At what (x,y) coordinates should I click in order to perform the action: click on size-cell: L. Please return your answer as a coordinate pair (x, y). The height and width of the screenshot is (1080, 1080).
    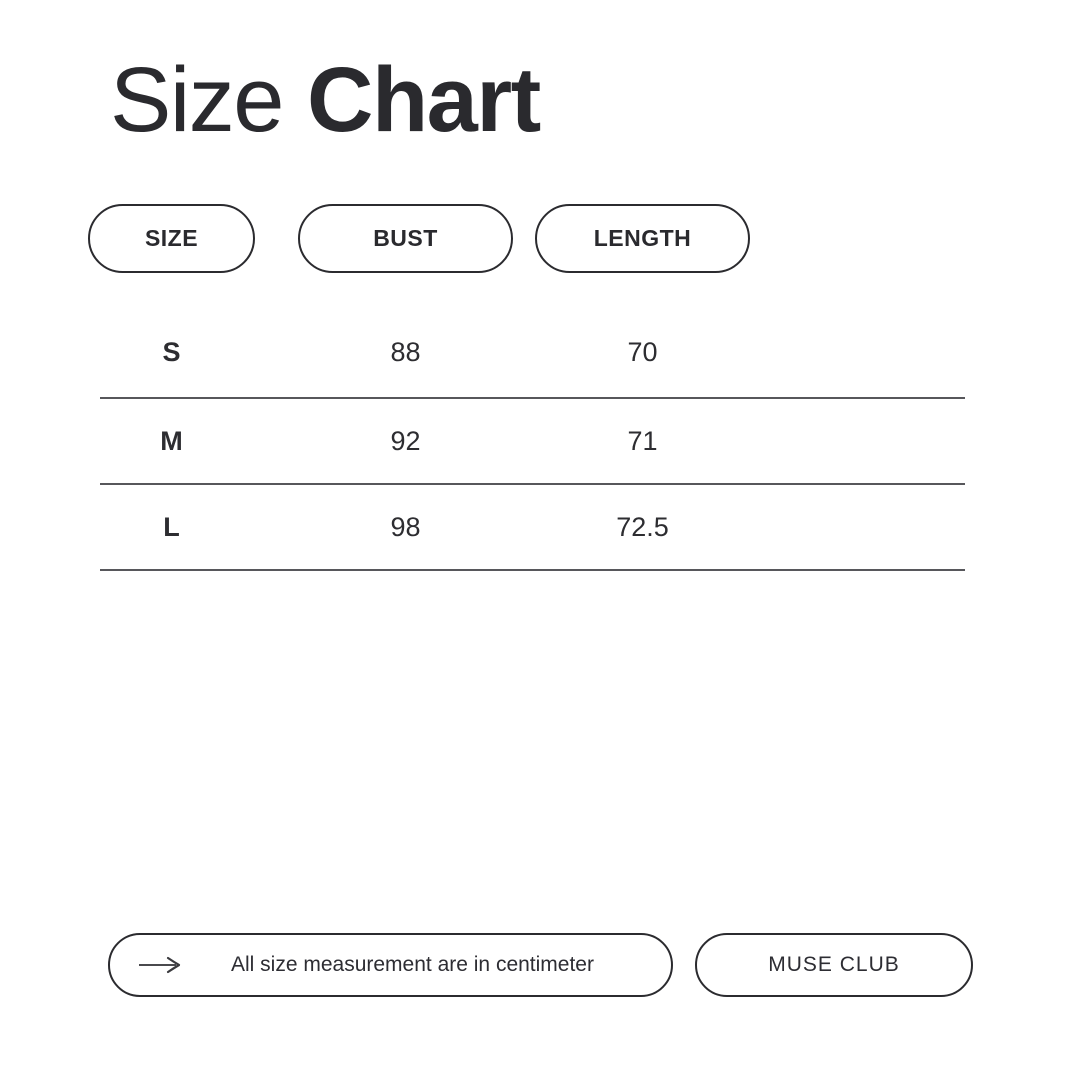
    Looking at the image, I should click on (171, 526).